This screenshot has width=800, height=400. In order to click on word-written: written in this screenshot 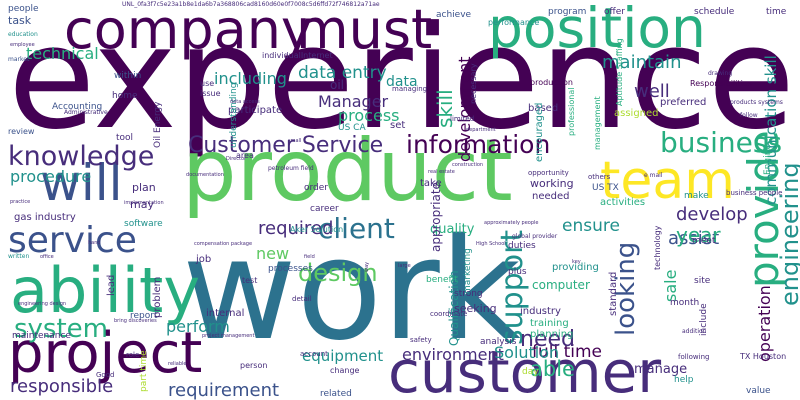, I will do `click(18, 256)`.